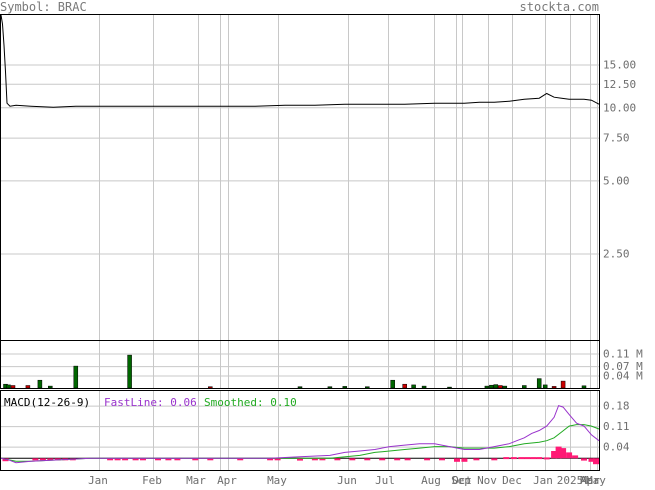 The width and height of the screenshot is (655, 490). I want to click on price-tick-label: 2.50, so click(616, 253).